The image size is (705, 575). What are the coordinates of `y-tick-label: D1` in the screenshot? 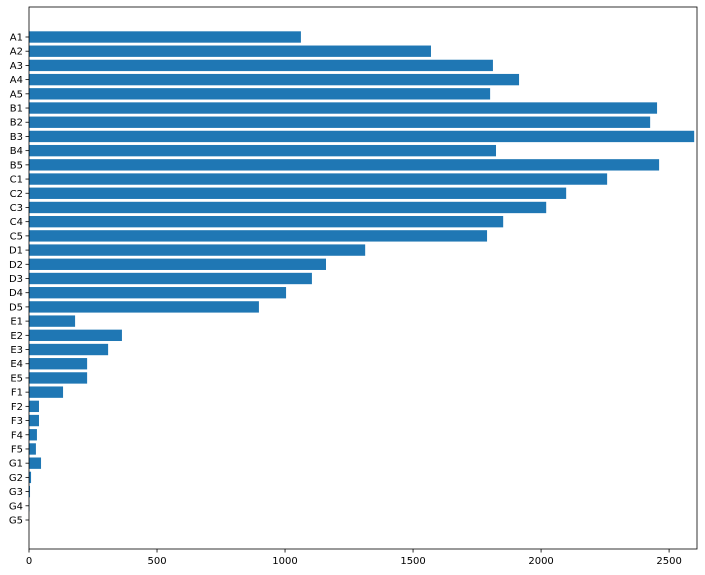 It's located at (16, 251).